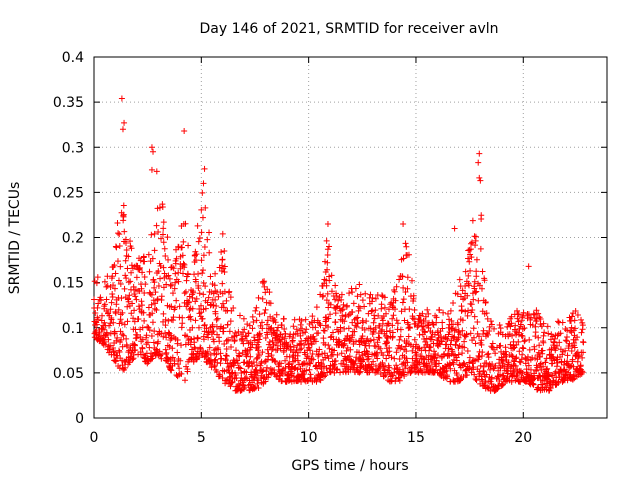 Image resolution: width=640 pixels, height=480 pixels. What do you see at coordinates (73, 58) in the screenshot?
I see `y-tick-label: 0.4` at bounding box center [73, 58].